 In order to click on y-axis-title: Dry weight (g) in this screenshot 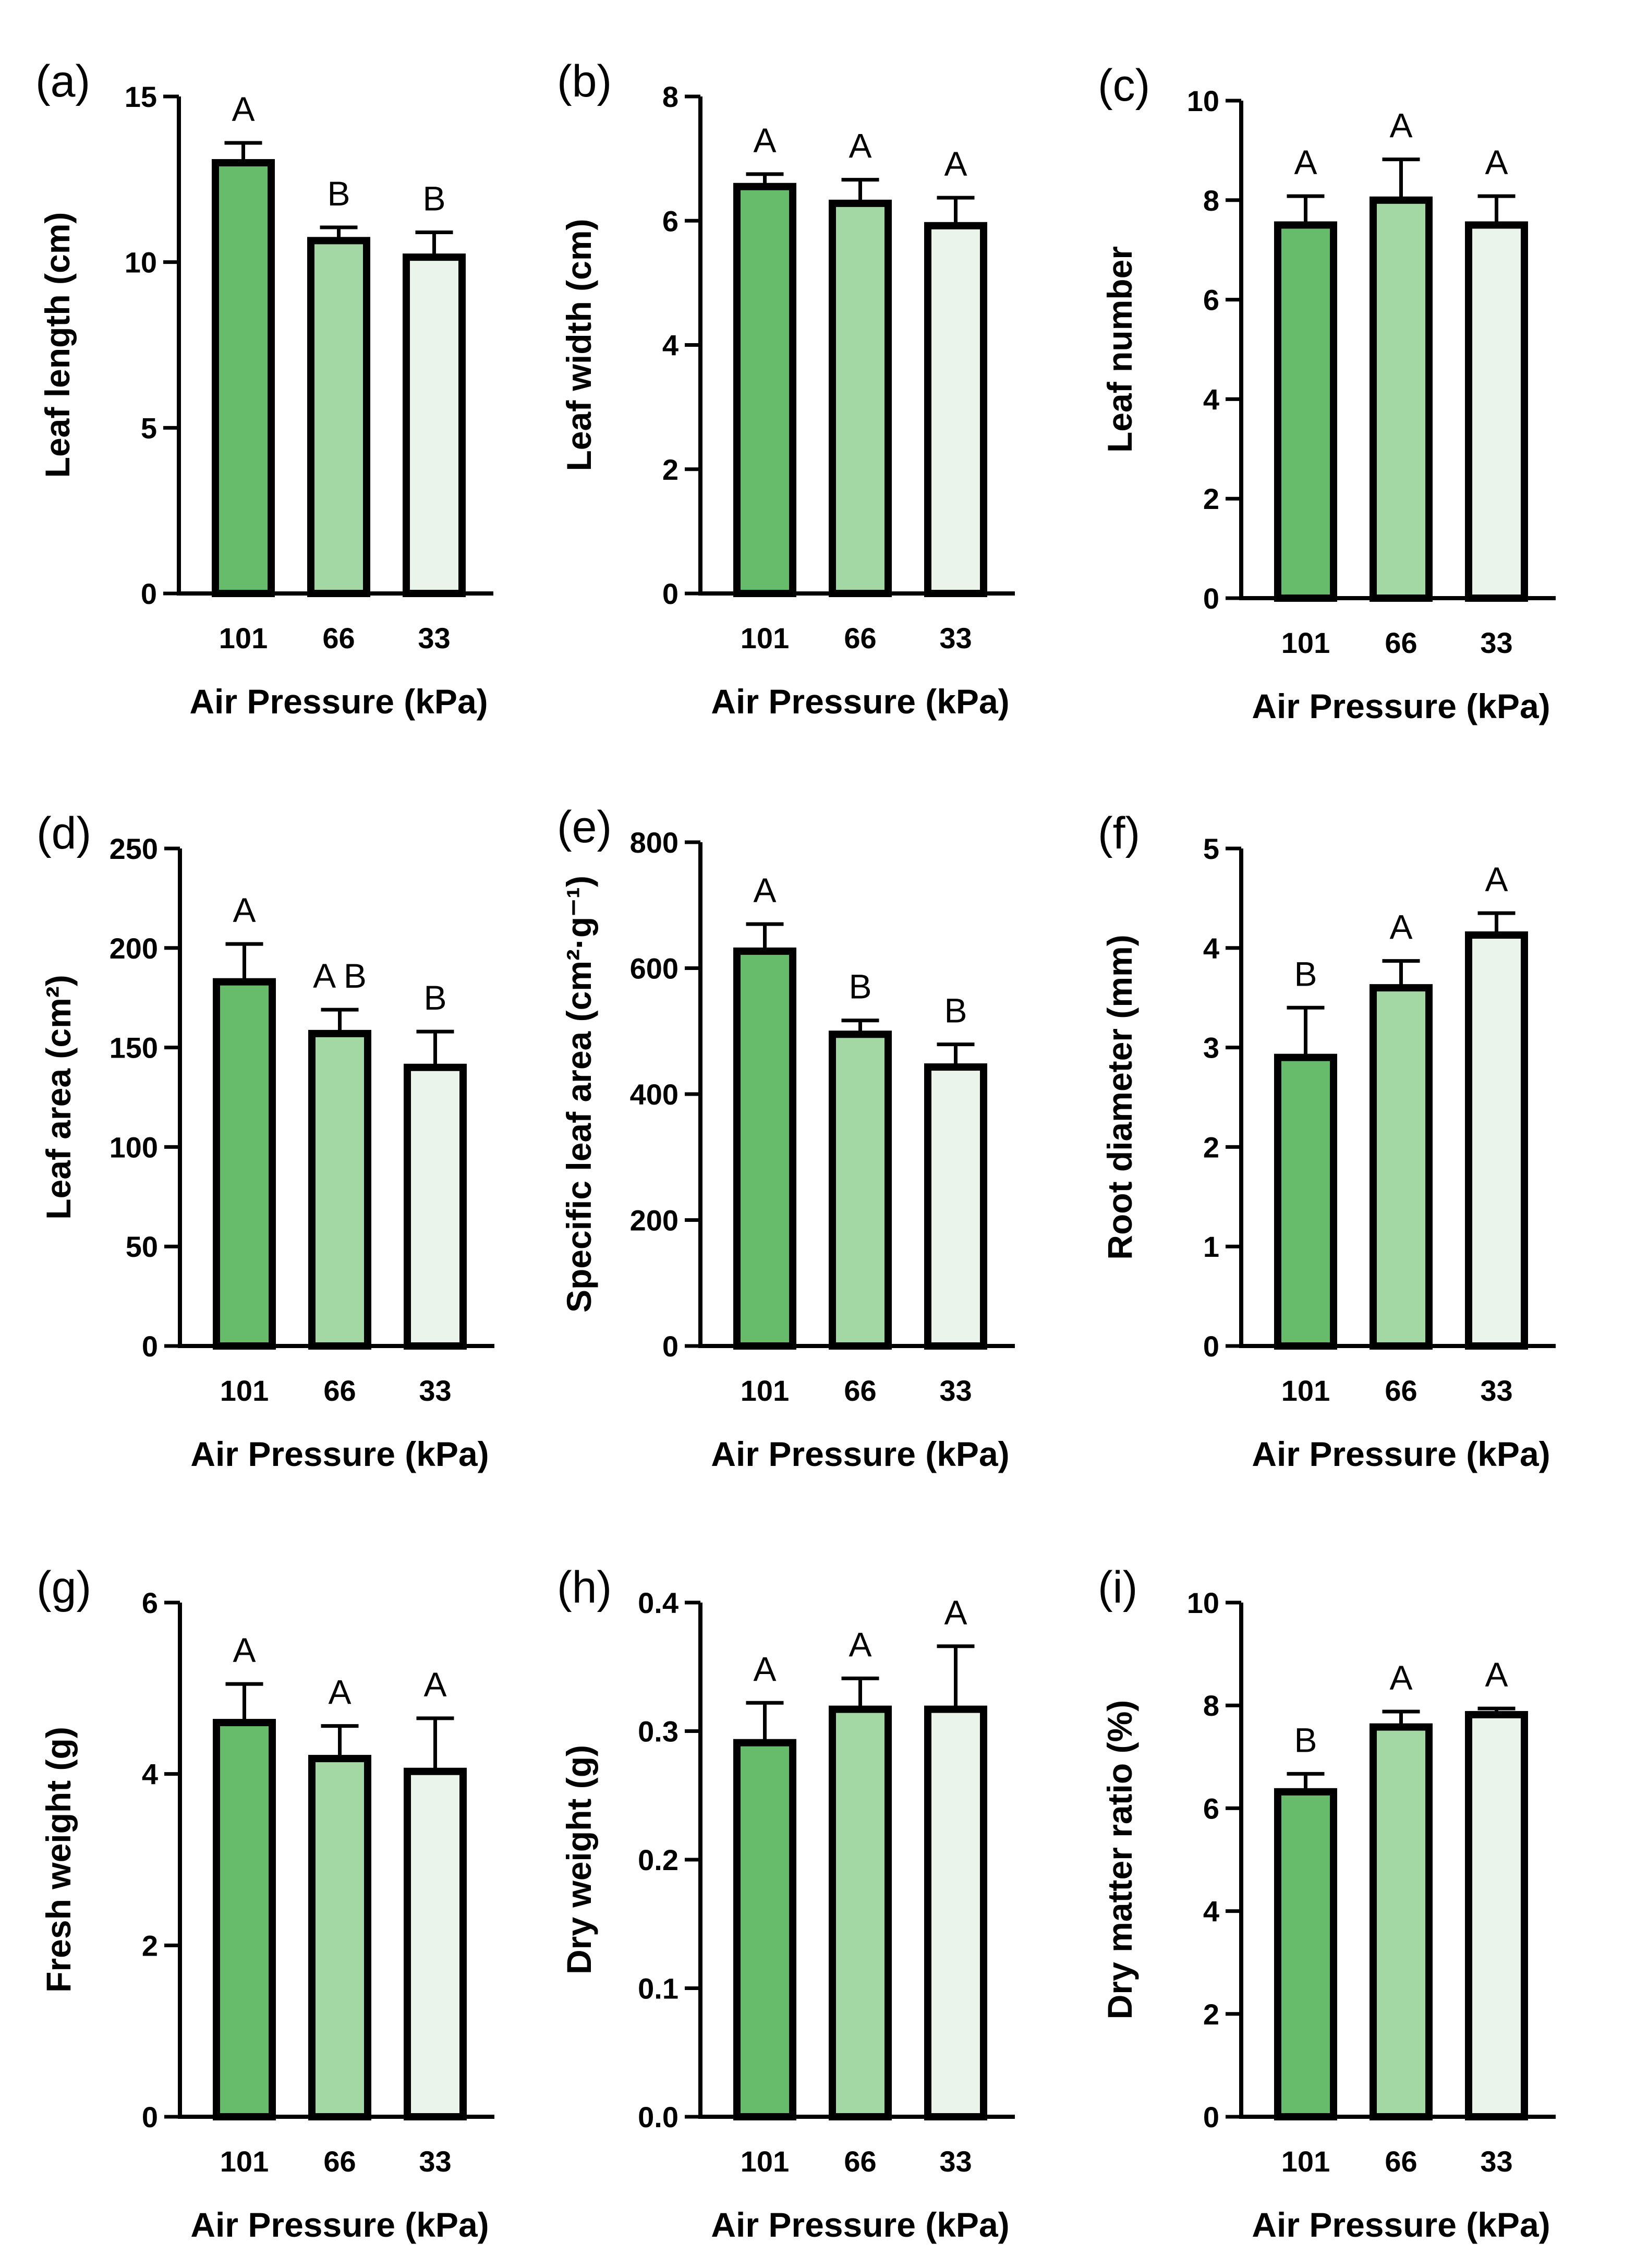, I will do `click(579, 1860)`.